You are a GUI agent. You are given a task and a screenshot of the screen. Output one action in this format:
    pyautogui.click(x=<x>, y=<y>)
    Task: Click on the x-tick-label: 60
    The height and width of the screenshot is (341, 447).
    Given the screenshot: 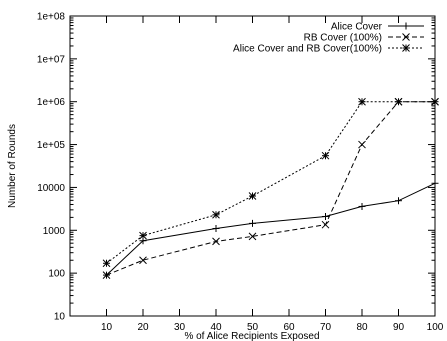 What is the action you would take?
    pyautogui.click(x=289, y=327)
    